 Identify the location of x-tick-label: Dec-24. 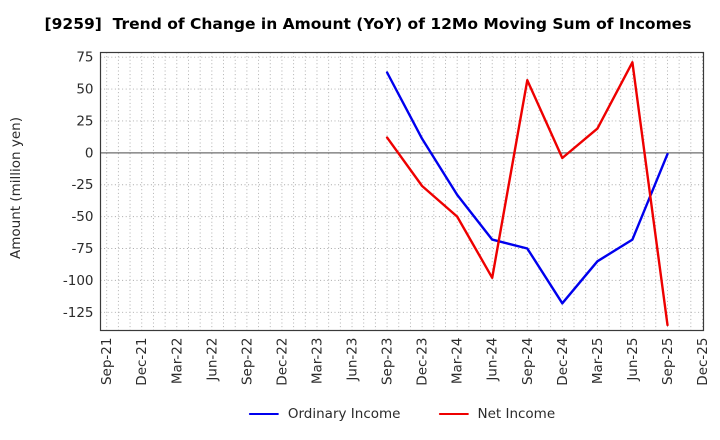
(563, 362).